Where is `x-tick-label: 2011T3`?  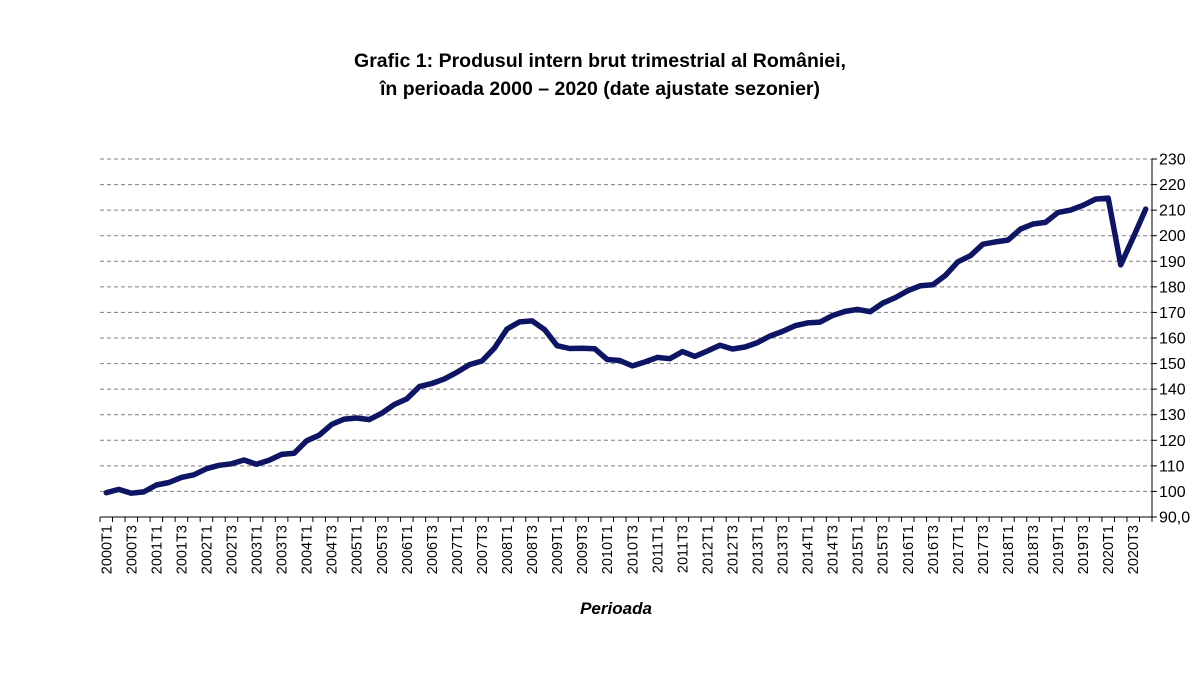
x-tick-label: 2011T3 is located at coordinates (683, 549).